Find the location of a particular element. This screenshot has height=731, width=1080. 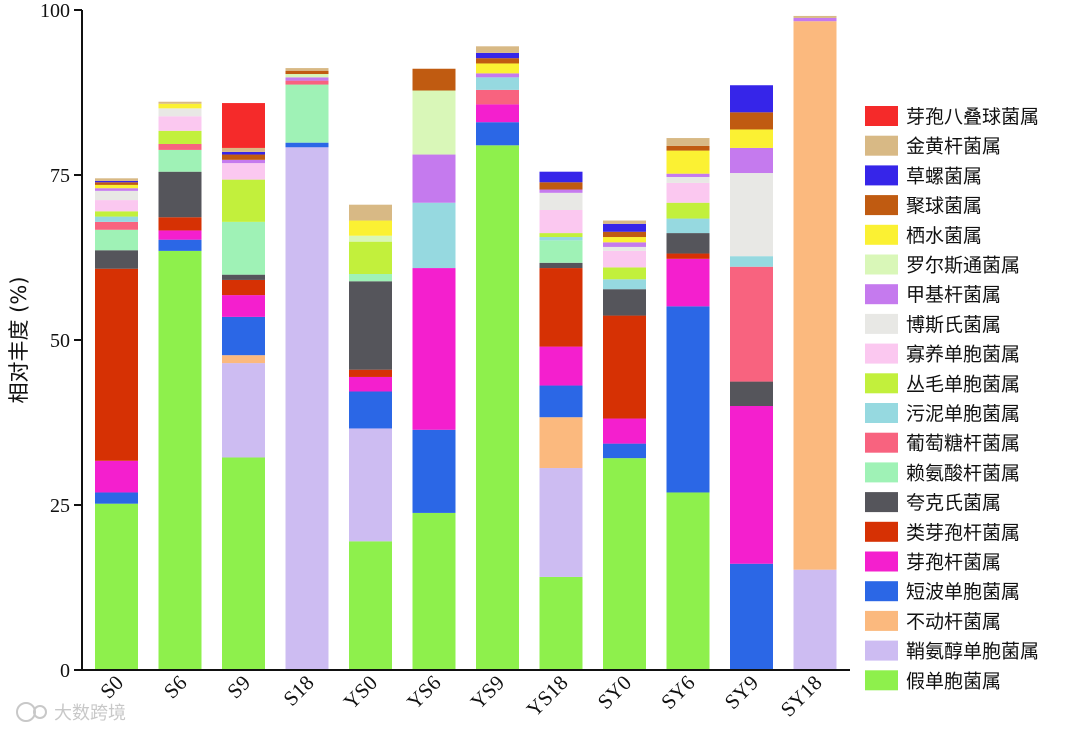

legend-label: 寡养单胞菌属 is located at coordinates (963, 355).